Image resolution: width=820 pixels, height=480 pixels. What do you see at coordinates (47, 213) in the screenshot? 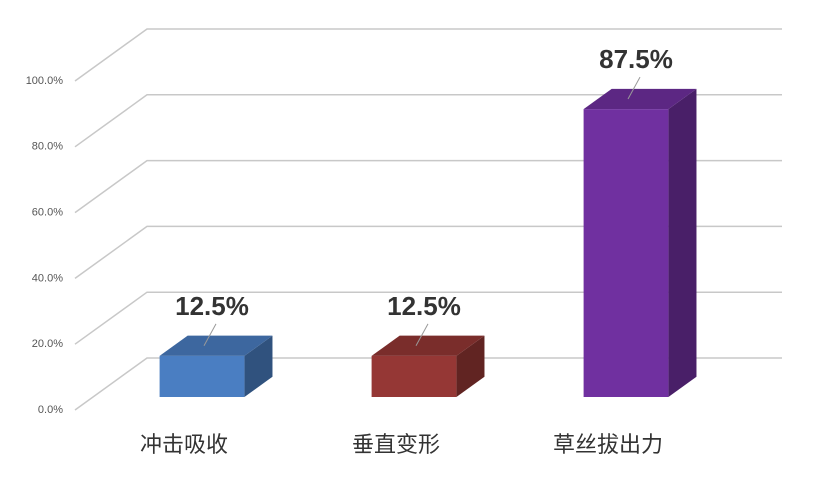
I see `y-tick-label: 60.0%` at bounding box center [47, 213].